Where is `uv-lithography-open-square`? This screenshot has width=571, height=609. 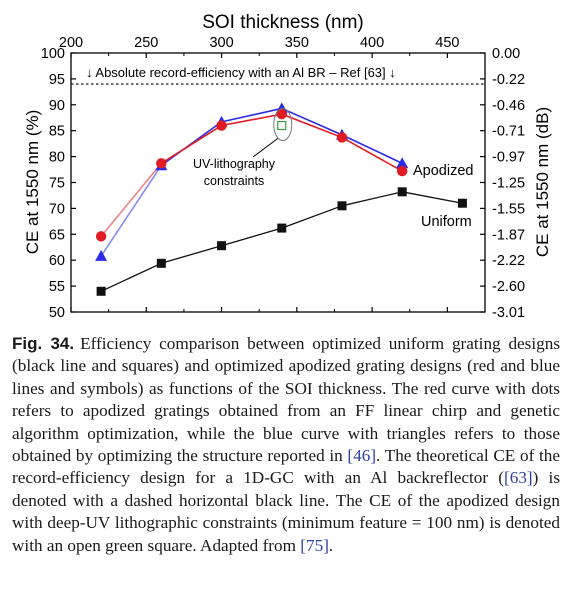 uv-lithography-open-square is located at coordinates (282, 125).